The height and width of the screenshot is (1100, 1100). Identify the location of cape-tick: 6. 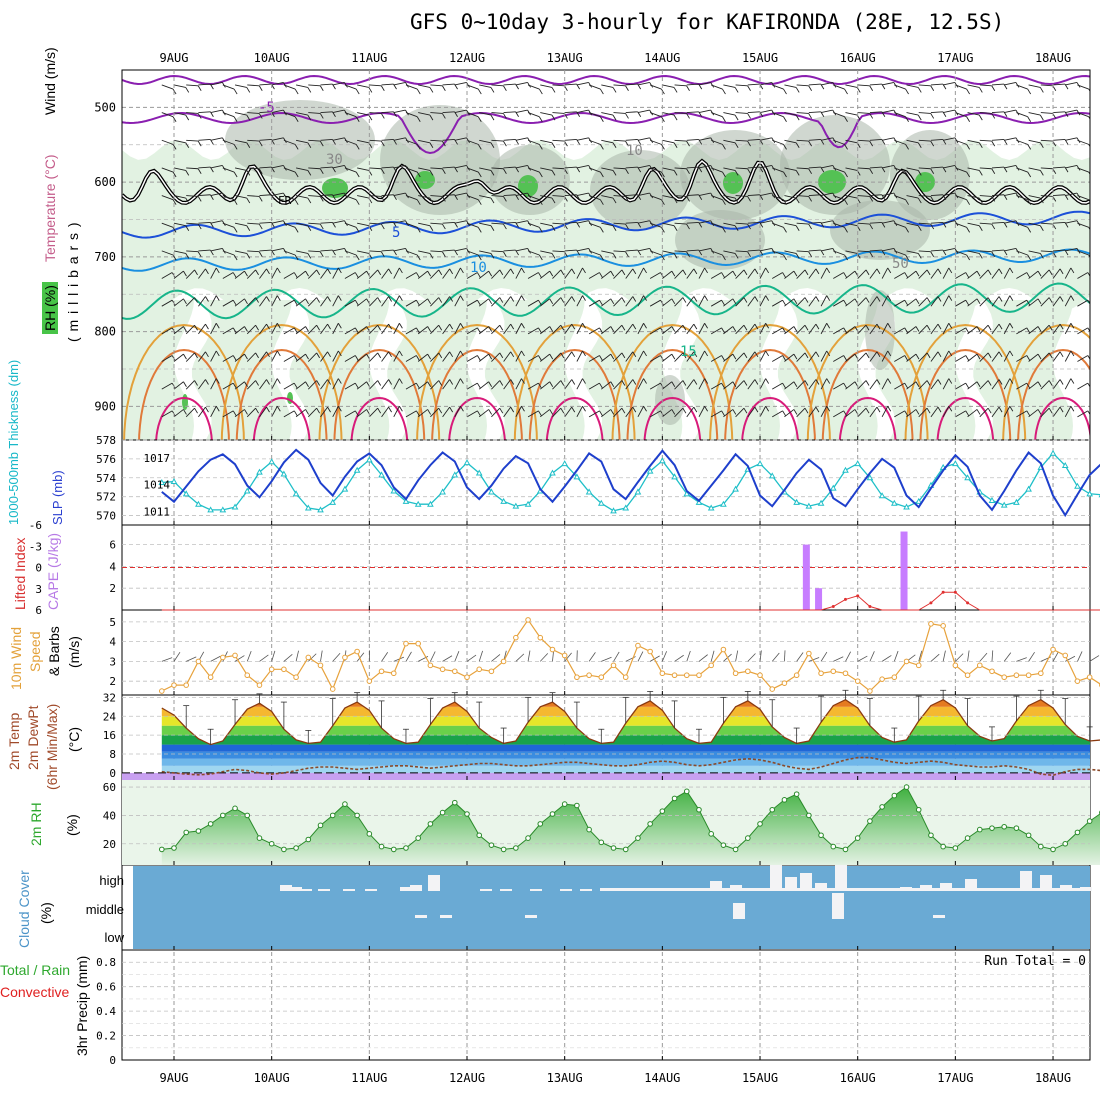
(112, 545).